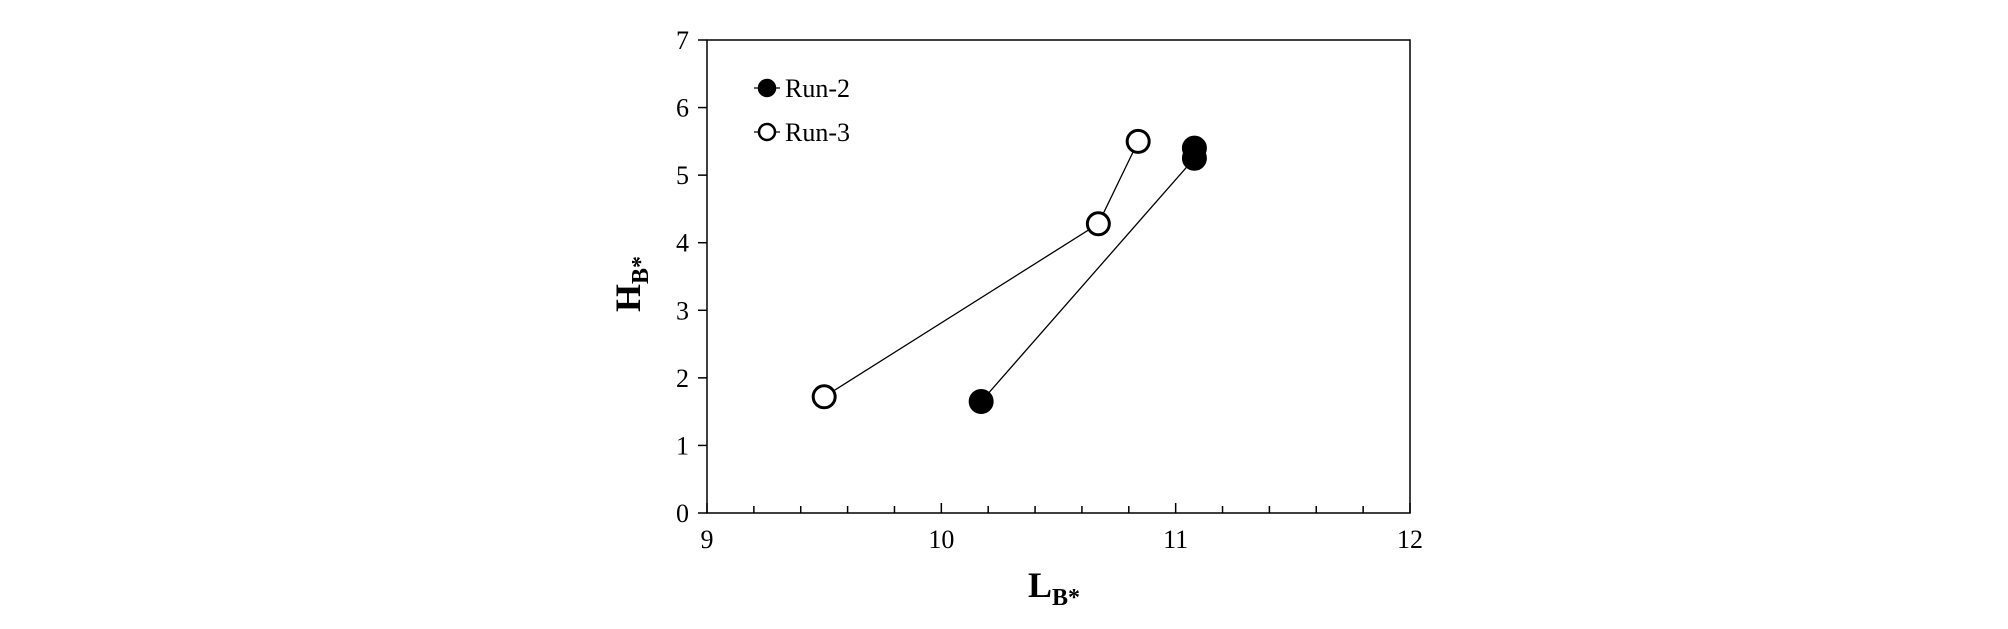 The width and height of the screenshot is (2008, 629). Describe the element at coordinates (628, 298) in the screenshot. I see `y-axis-title-main: H` at that location.